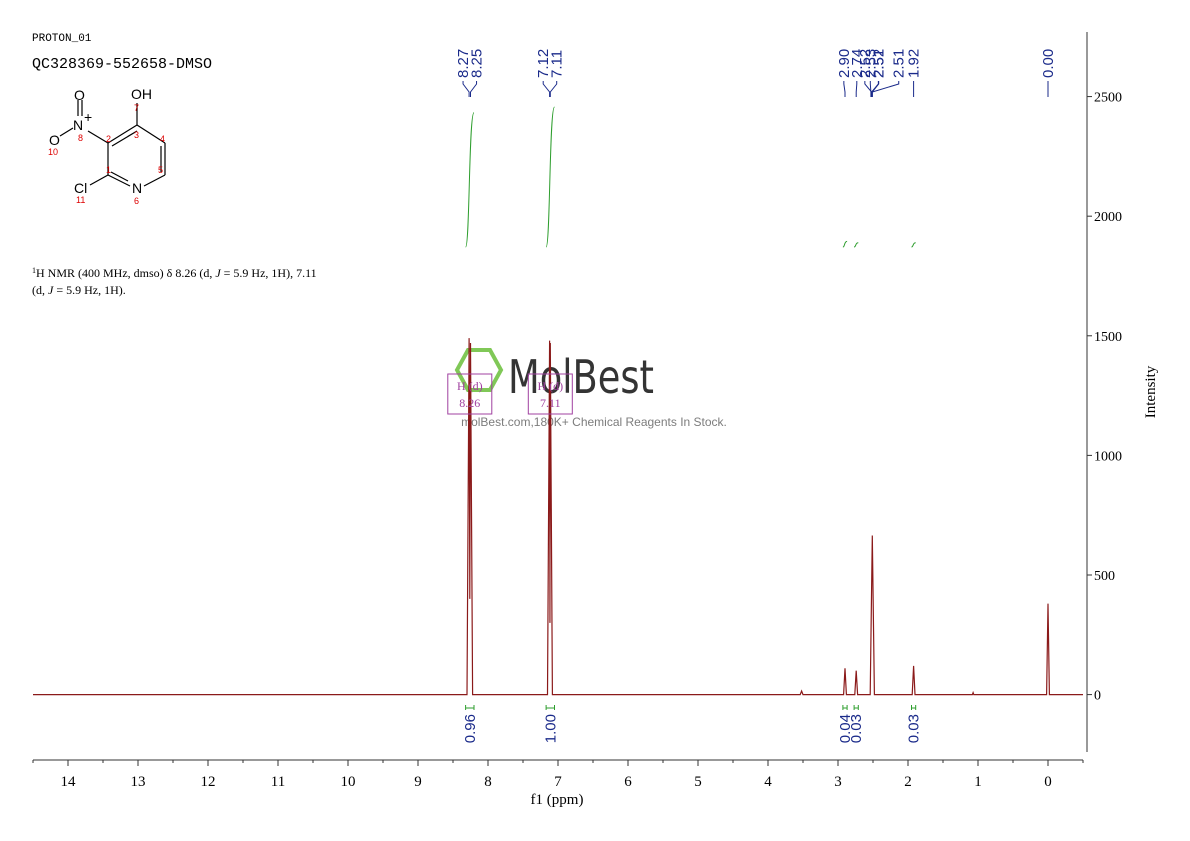 The height and width of the screenshot is (841, 1190). What do you see at coordinates (208, 782) in the screenshot?
I see `x-tick-label: 12` at bounding box center [208, 782].